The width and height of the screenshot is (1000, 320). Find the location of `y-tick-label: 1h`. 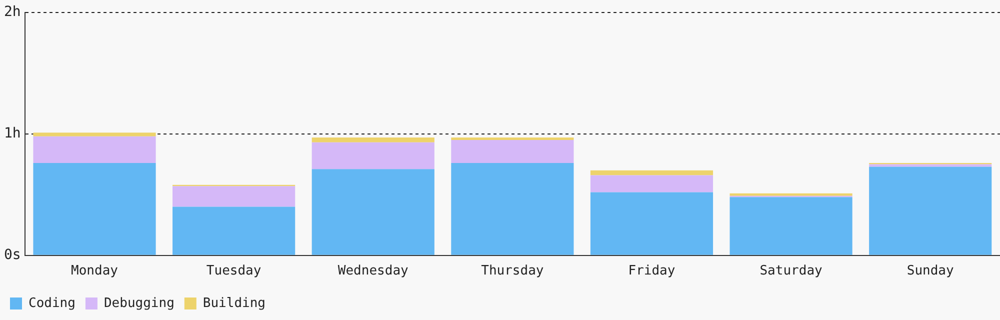

y-tick-label: 1h is located at coordinates (12, 134).